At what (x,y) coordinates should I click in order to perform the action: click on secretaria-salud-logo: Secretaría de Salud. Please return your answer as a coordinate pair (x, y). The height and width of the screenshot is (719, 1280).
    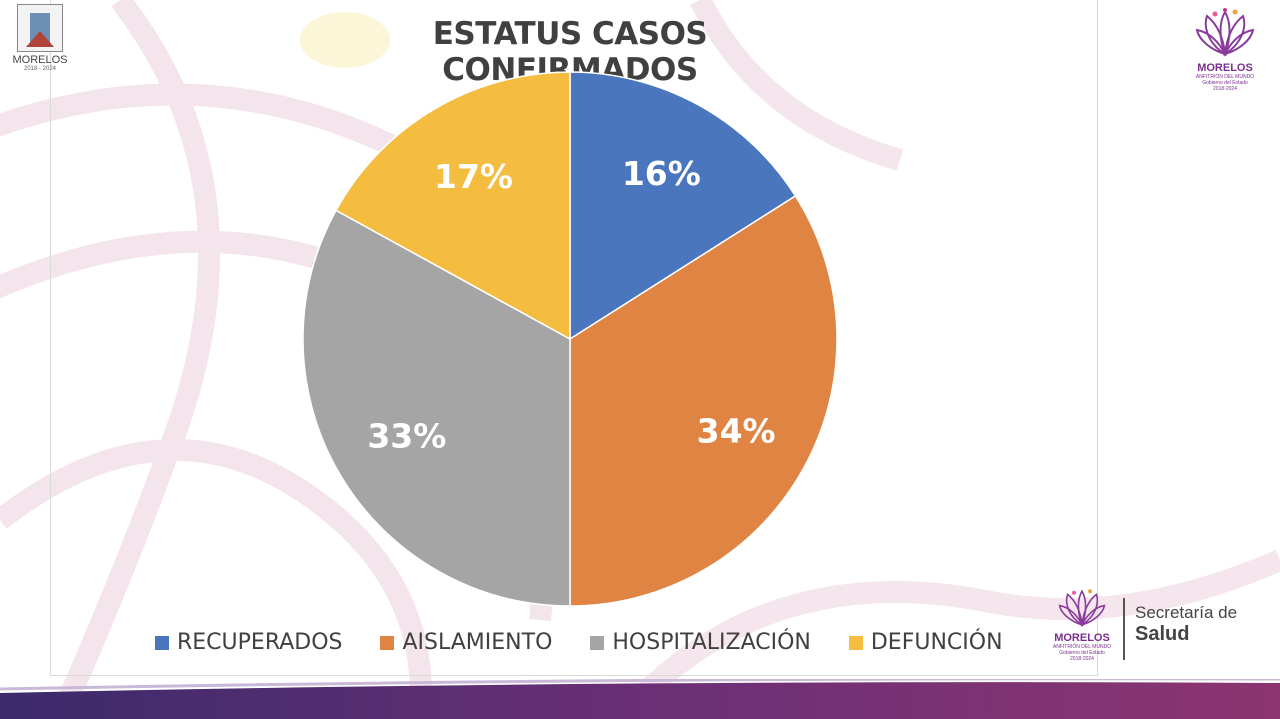
    Looking at the image, I should click on (1186, 624).